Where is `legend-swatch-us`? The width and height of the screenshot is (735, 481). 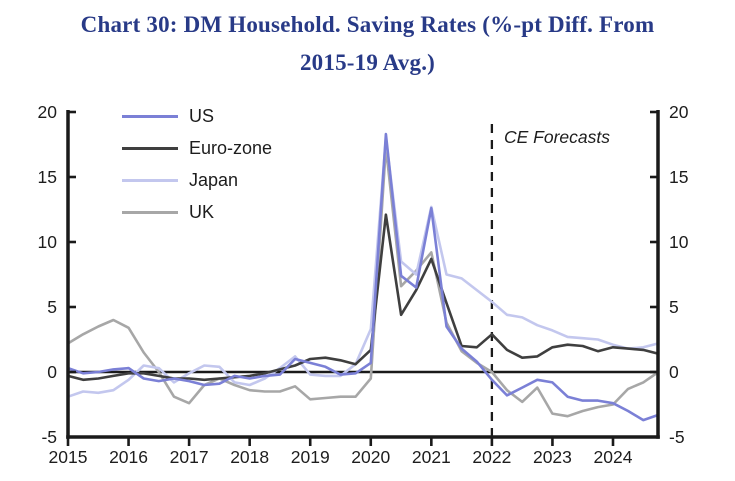 legend-swatch-us is located at coordinates (150, 116).